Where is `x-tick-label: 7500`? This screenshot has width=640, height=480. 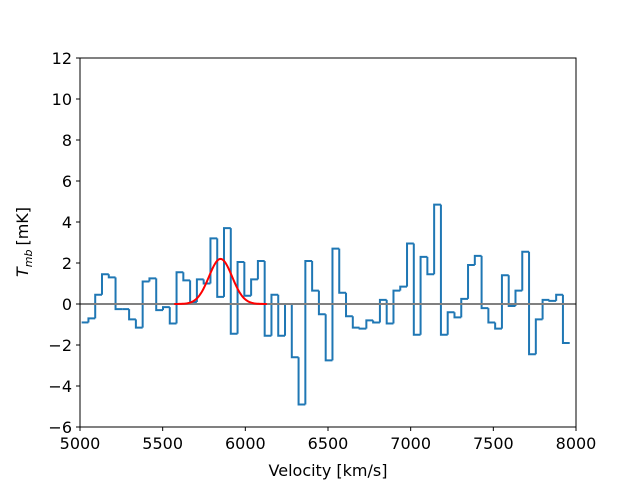
x-tick-label: 7500 is located at coordinates (493, 443).